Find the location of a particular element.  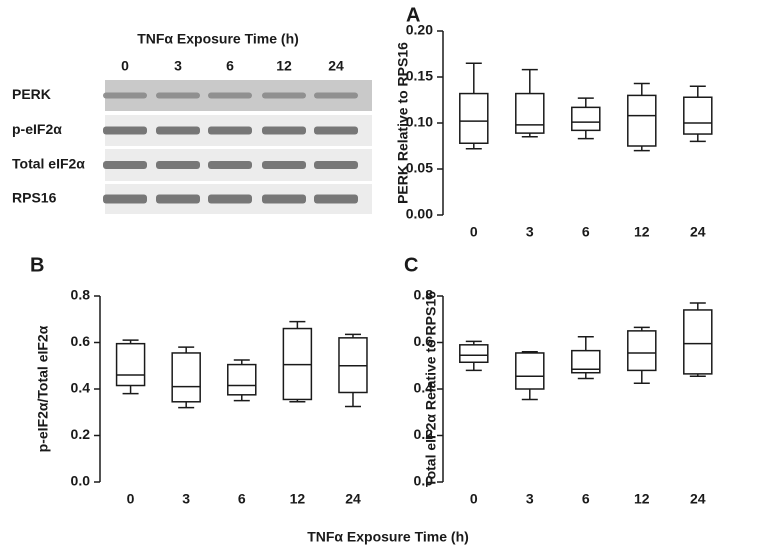

row-label: RPS16 is located at coordinates (34, 198).